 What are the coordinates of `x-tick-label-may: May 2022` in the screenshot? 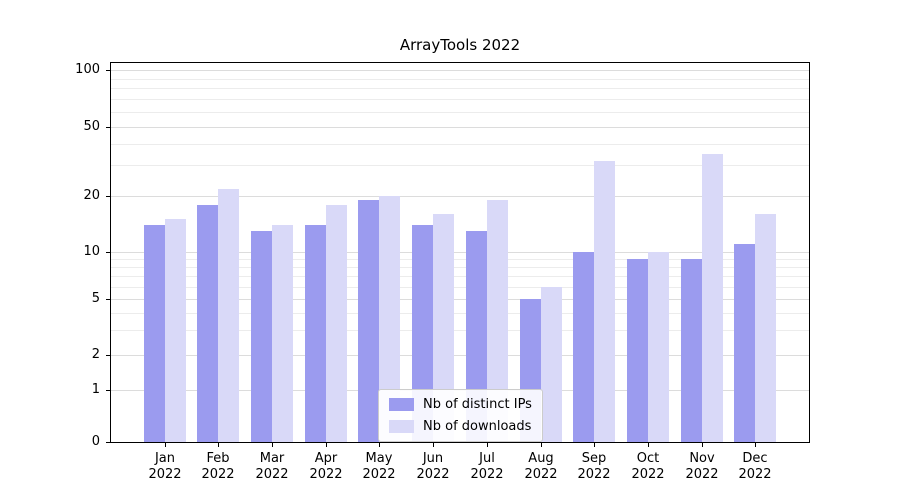 It's located at (379, 467).